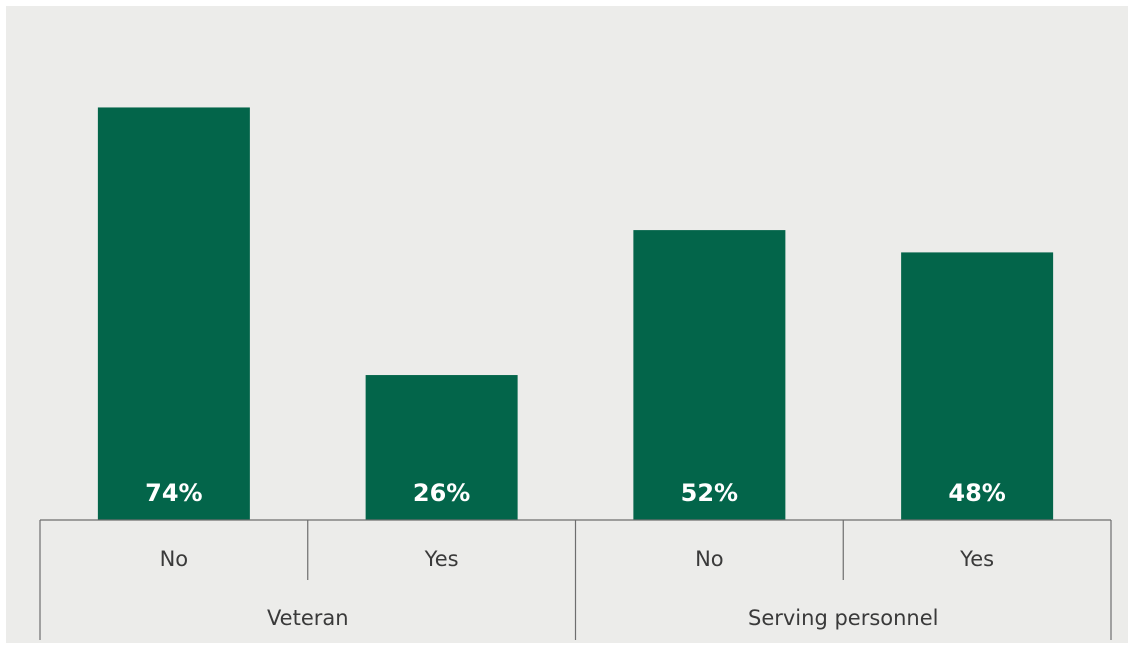  I want to click on bar-serving-personnel-yes, so click(977, 386).